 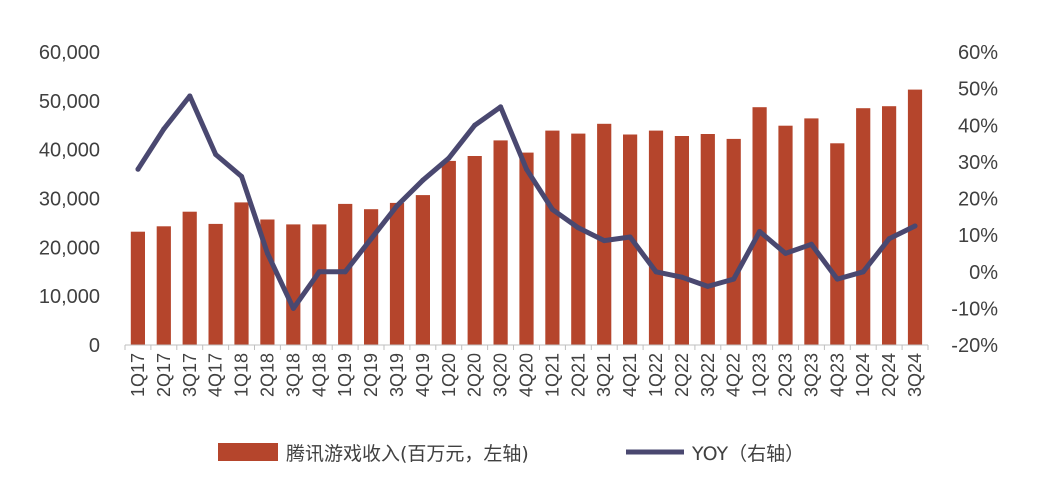 I want to click on x-tick-label: 2Q23, so click(x=786, y=375).